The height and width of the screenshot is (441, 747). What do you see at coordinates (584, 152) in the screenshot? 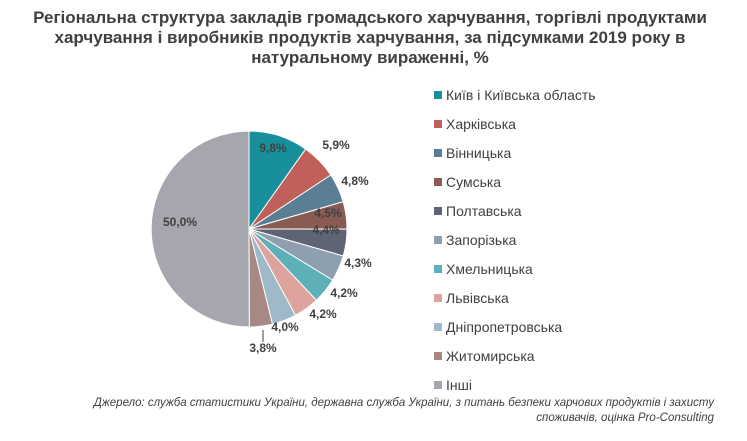
I see `legend-item: Вінницька` at bounding box center [584, 152].